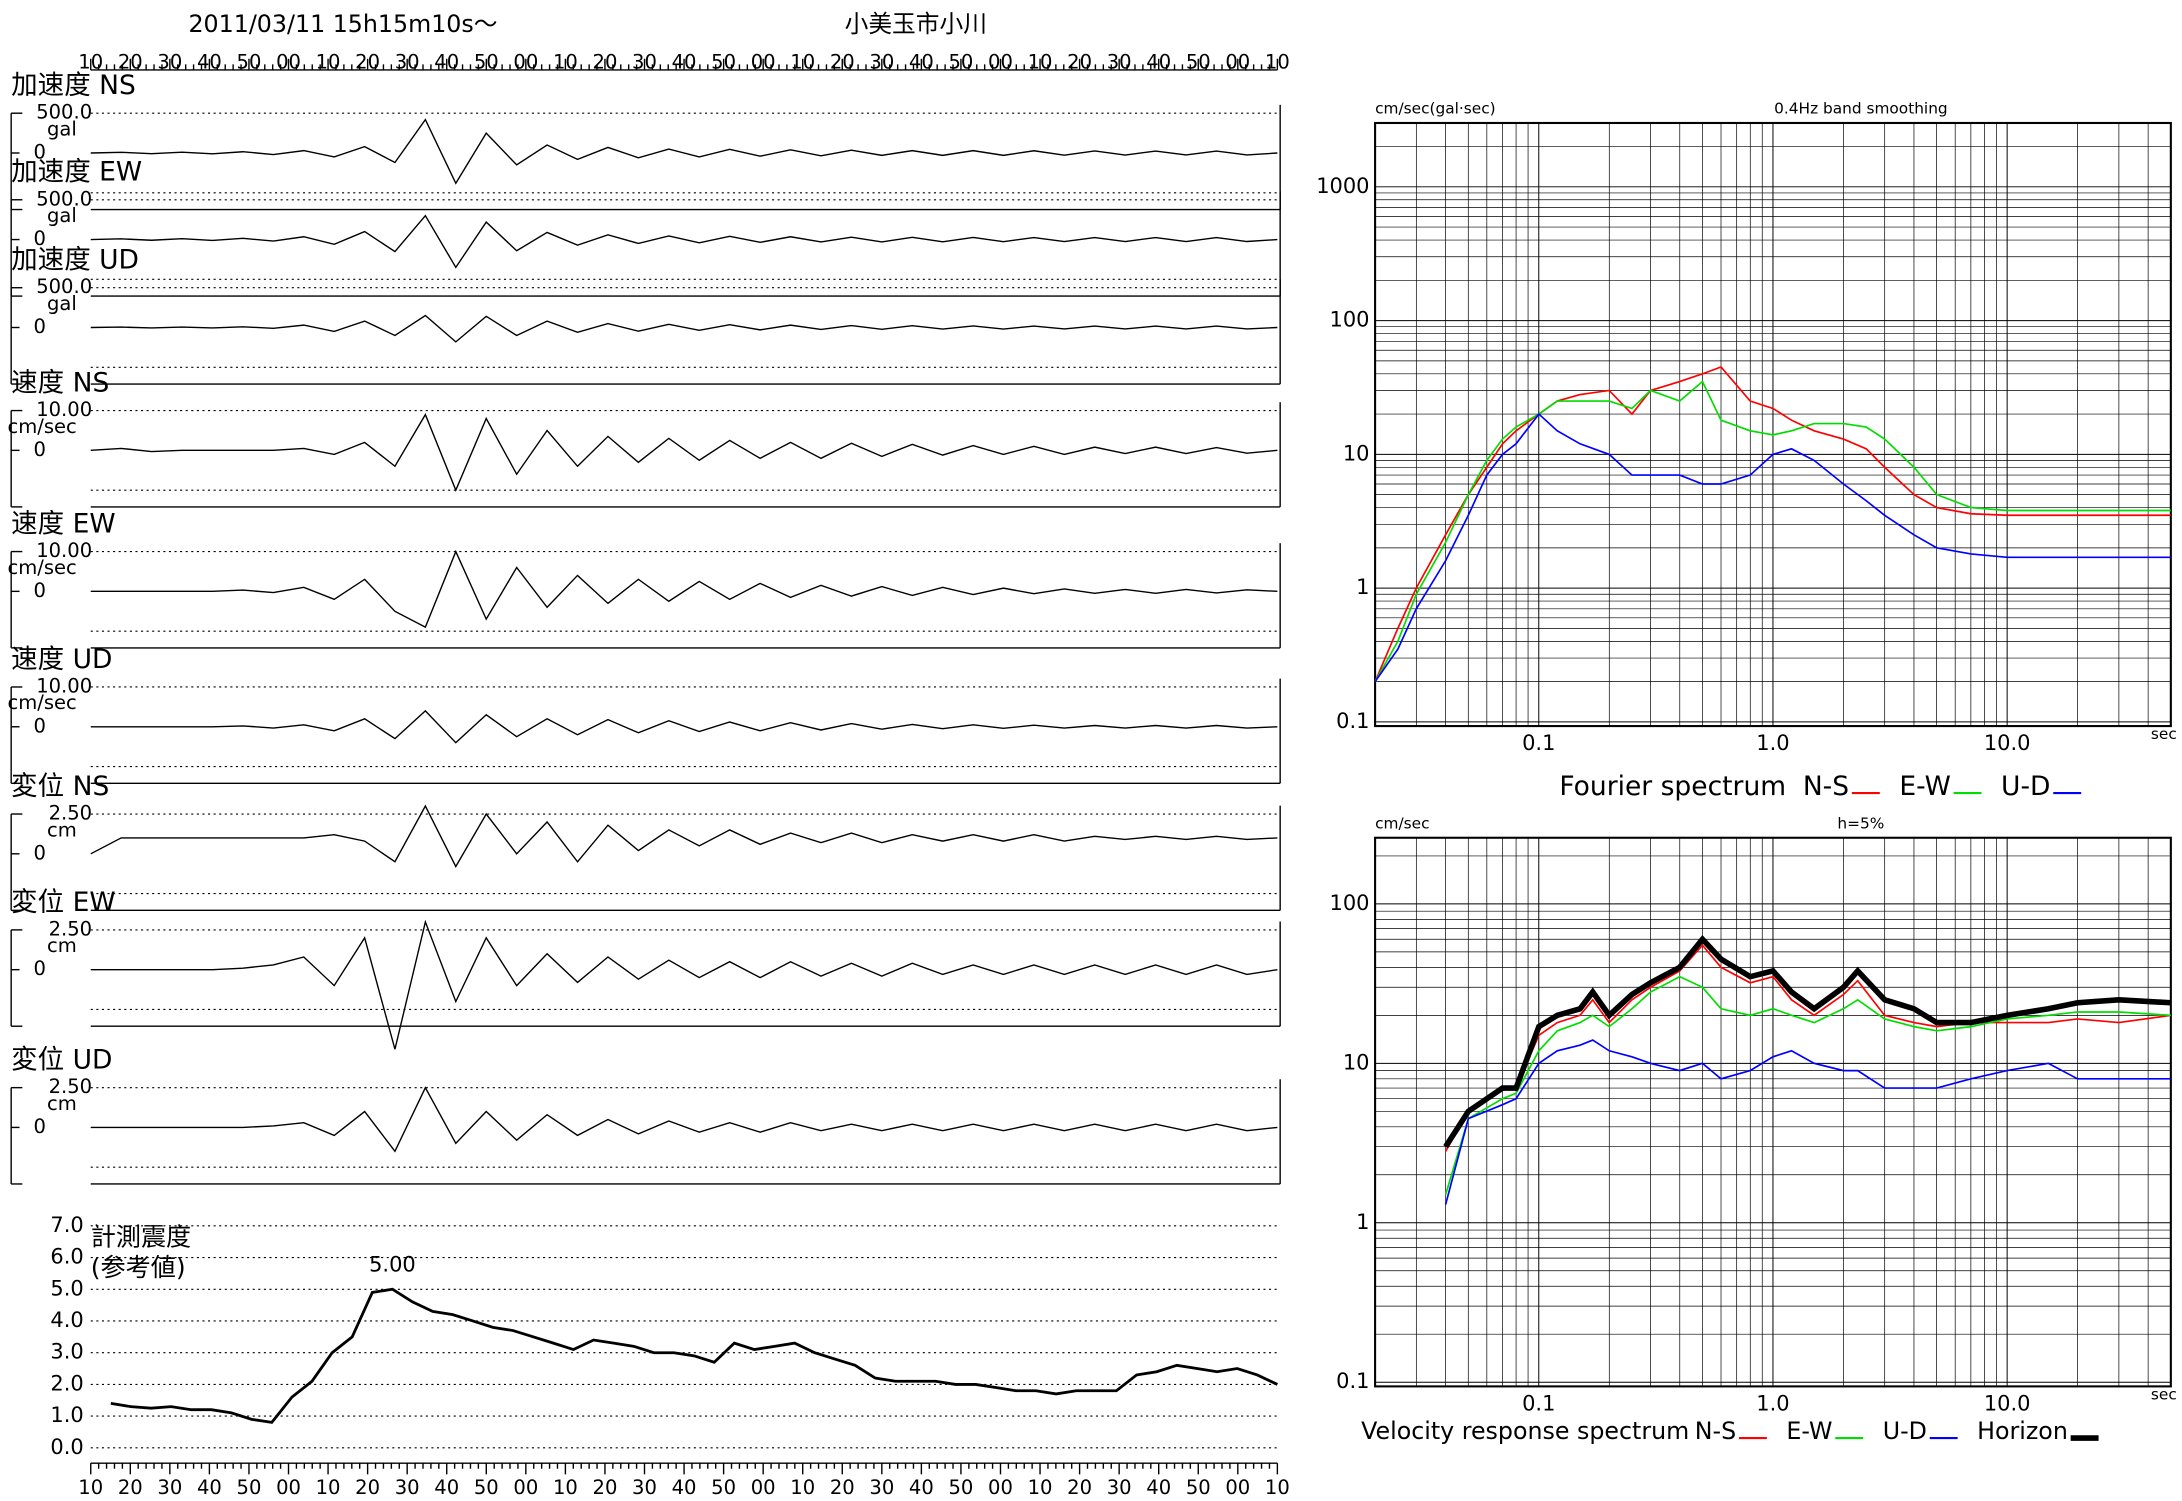 The height and width of the screenshot is (1501, 2182). I want to click on y-tick-label: 4.0, so click(66, 1320).